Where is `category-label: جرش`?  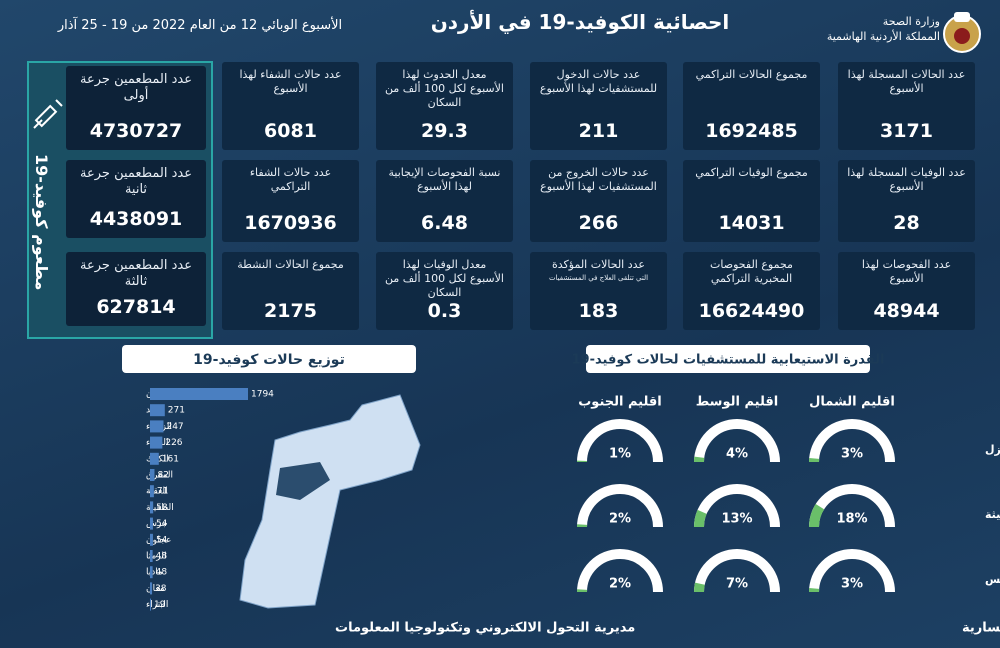 category-label: جرش is located at coordinates (157, 524).